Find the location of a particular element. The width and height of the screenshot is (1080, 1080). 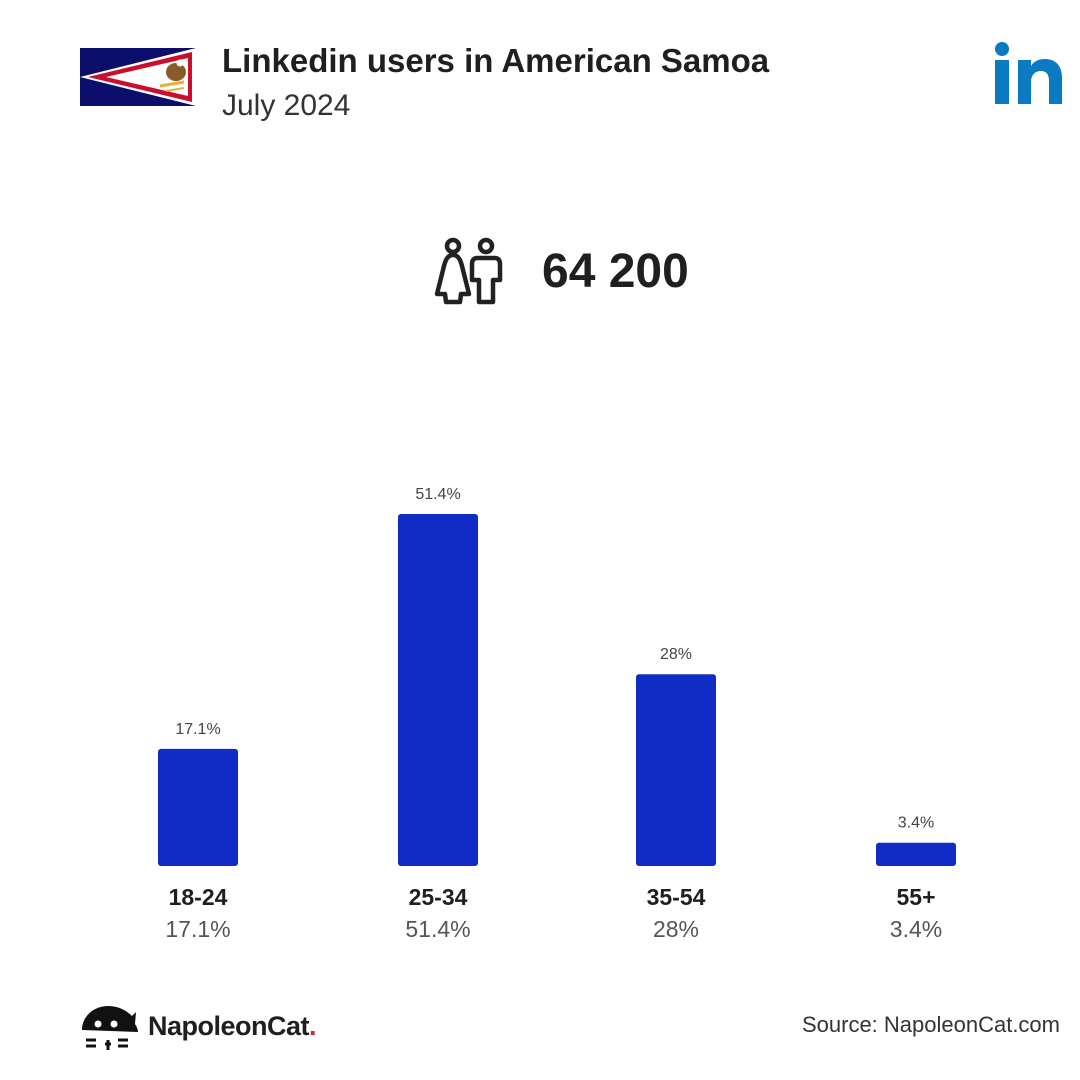

page-title: Linkedin users in American Samoa is located at coordinates (496, 60).